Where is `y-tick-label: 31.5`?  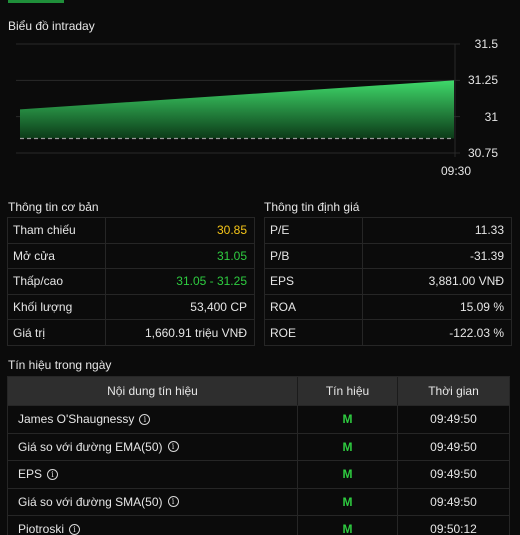
y-tick-label: 31.5 is located at coordinates (486, 44).